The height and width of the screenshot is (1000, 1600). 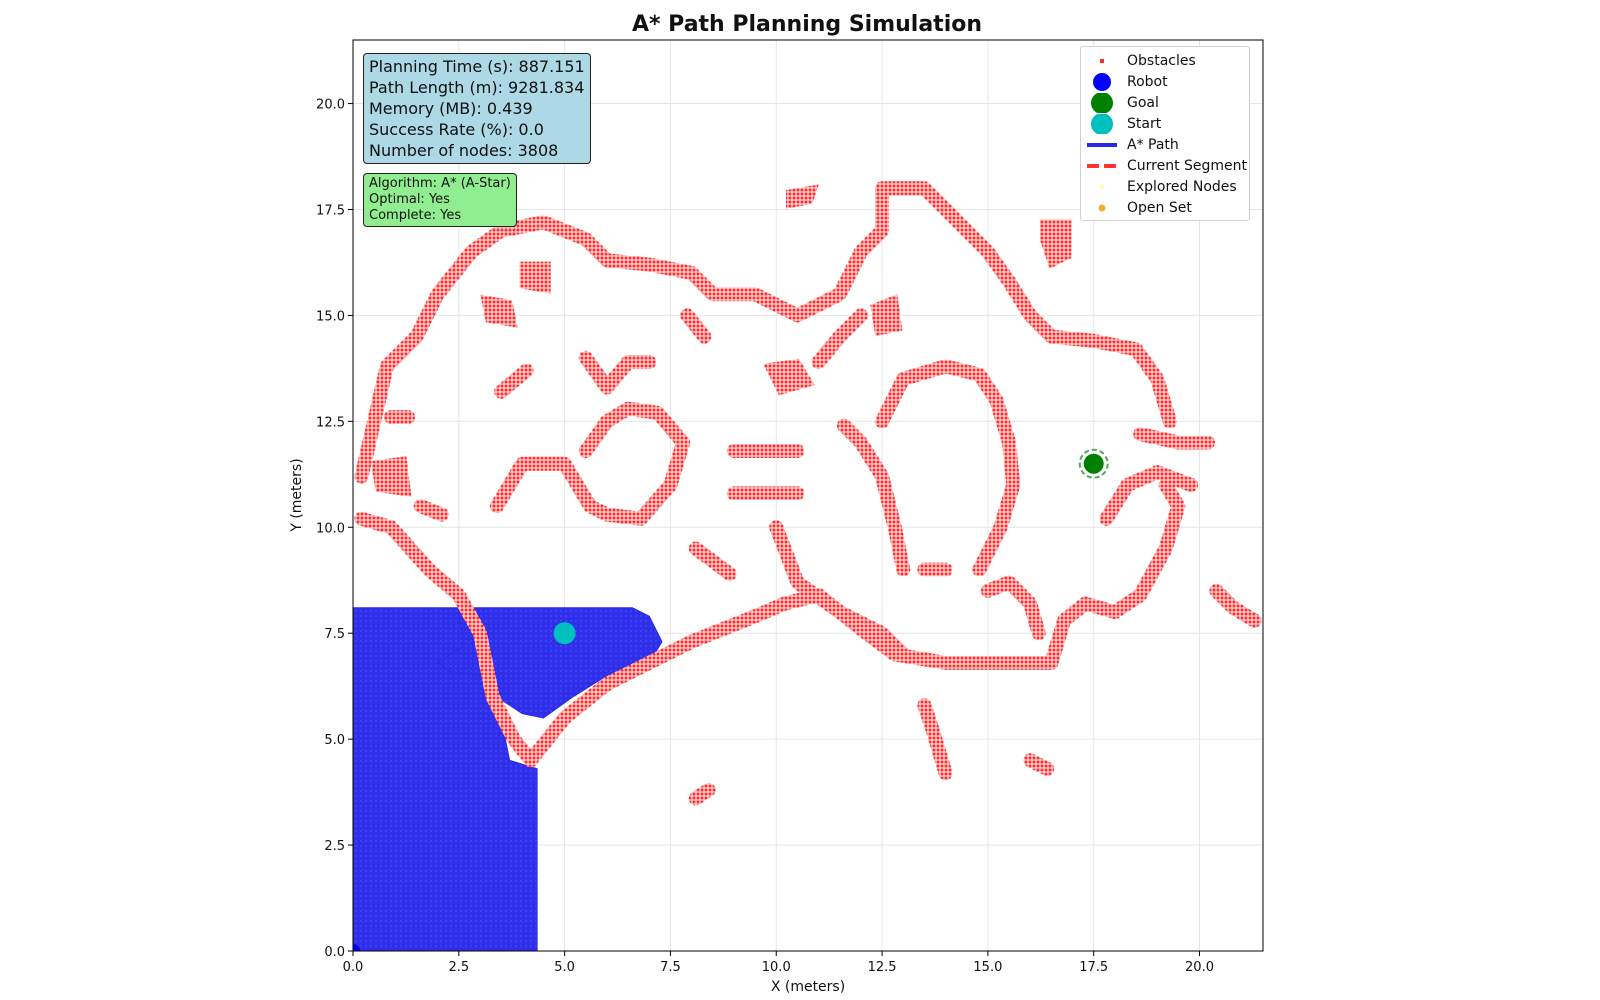 What do you see at coordinates (564, 967) in the screenshot?
I see `x-tick-label: 5.0` at bounding box center [564, 967].